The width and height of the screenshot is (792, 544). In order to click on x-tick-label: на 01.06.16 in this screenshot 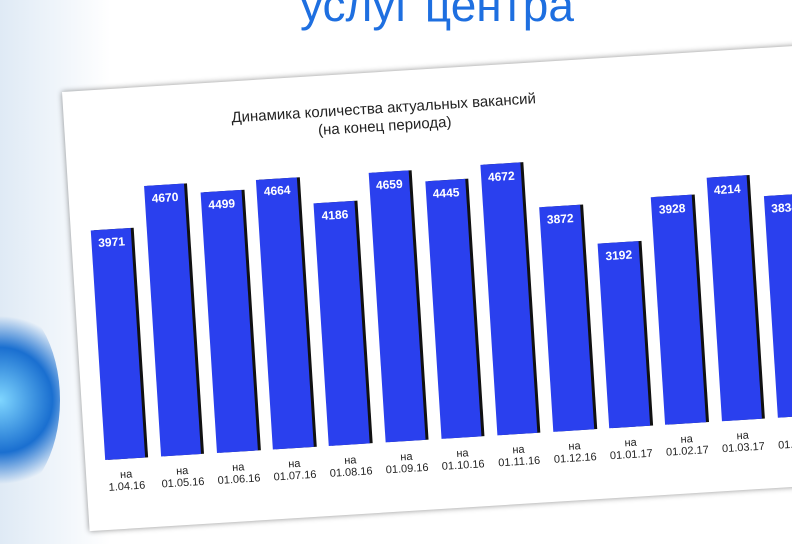, I will do `click(239, 474)`.